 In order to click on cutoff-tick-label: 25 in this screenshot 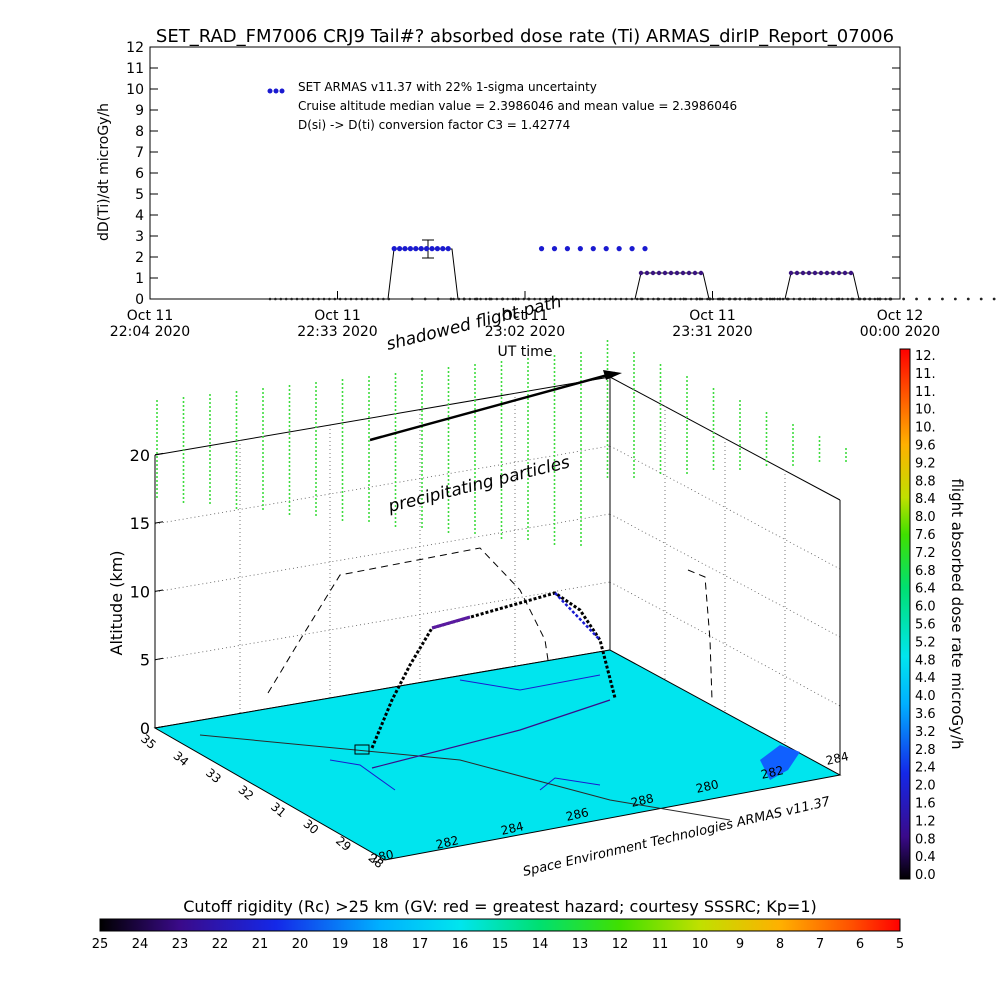, I will do `click(100, 944)`.